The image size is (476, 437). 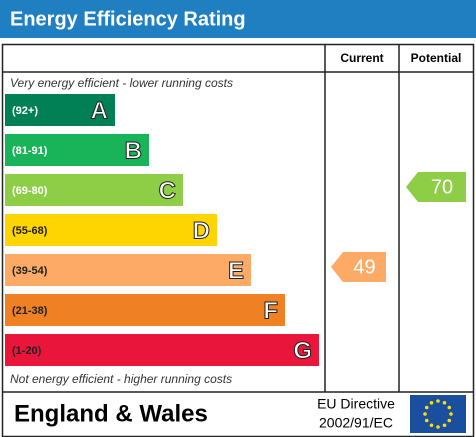 What do you see at coordinates (30, 271) in the screenshot?
I see `band-range: (39-54)` at bounding box center [30, 271].